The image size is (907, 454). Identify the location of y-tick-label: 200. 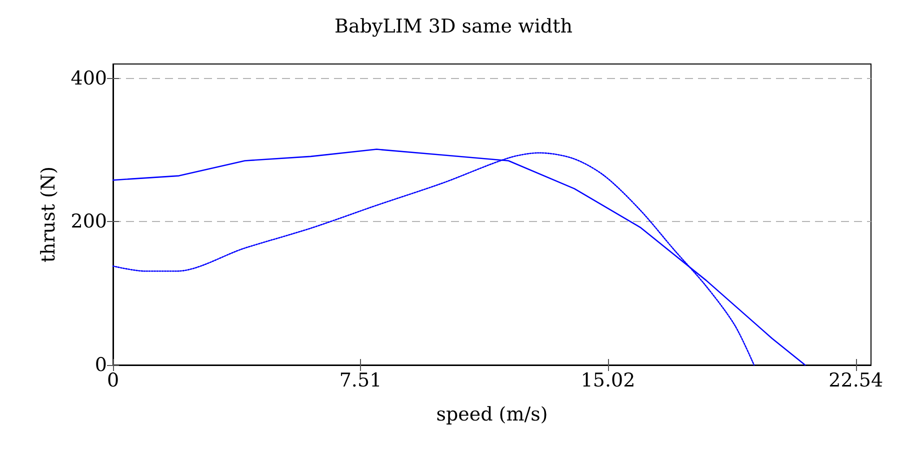
(88, 221).